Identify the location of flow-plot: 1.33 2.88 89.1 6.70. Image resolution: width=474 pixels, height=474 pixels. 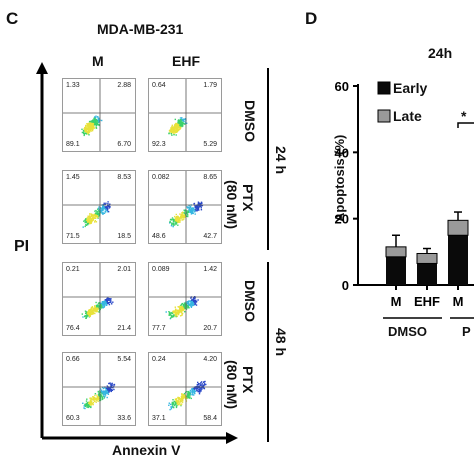
(99, 115).